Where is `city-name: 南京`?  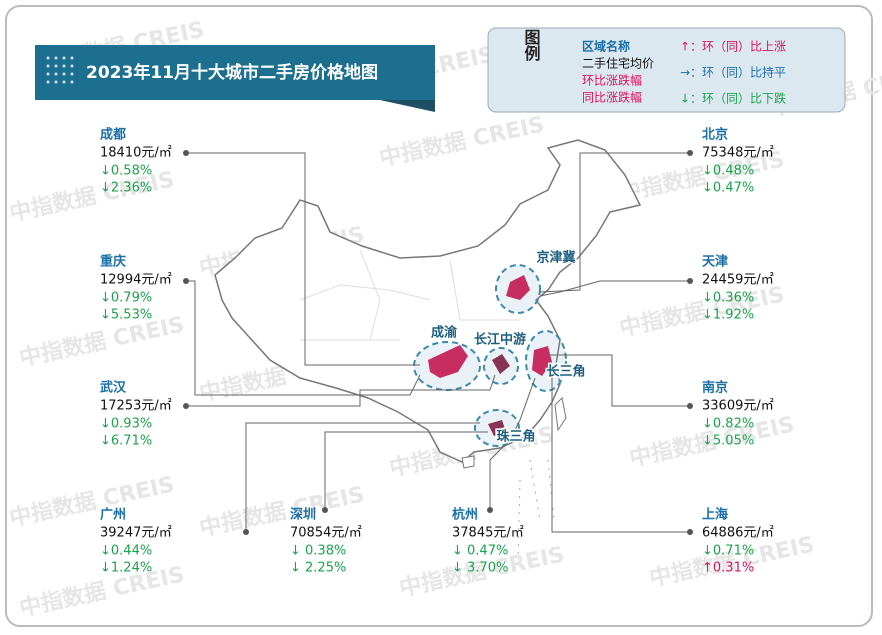 city-name: 南京 is located at coordinates (715, 388).